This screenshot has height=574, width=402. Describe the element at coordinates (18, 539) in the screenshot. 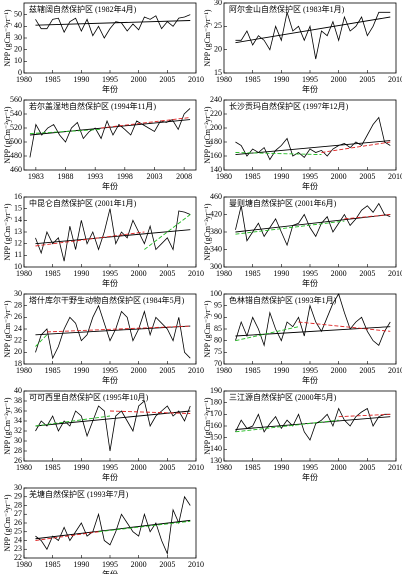

I see `y-tick-label: 24` at that location.